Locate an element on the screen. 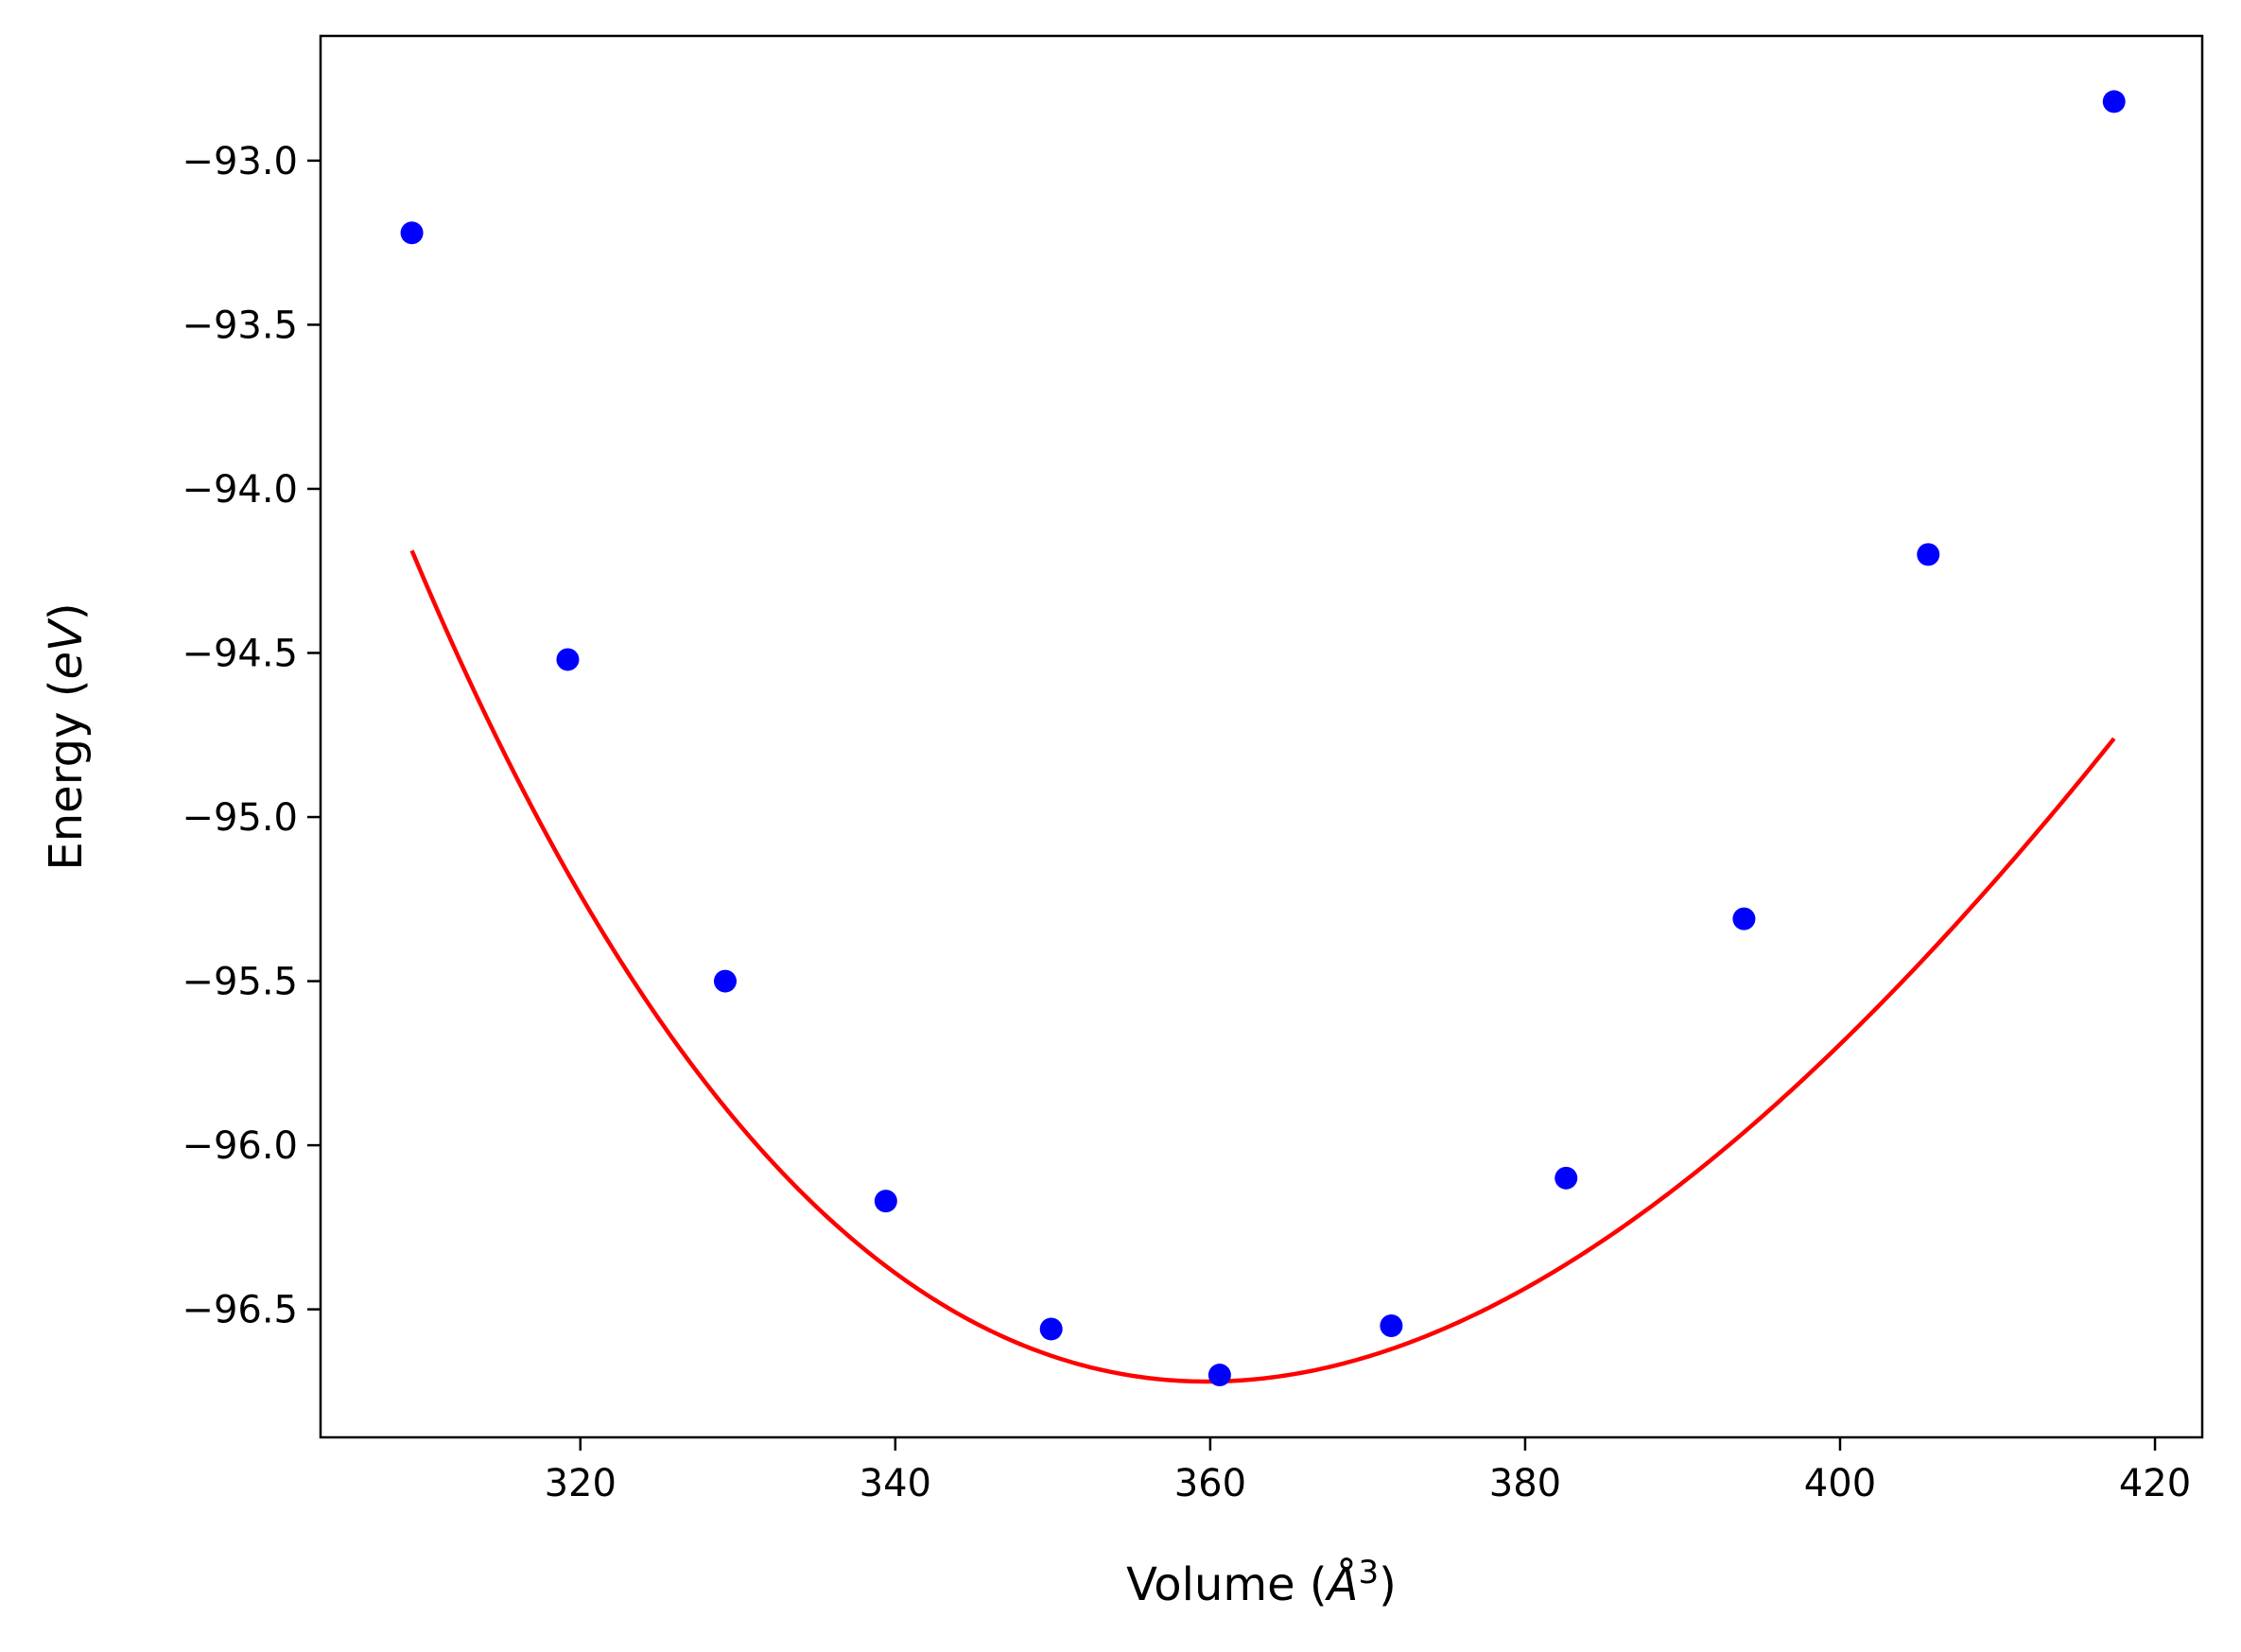 The image size is (2241, 1652). y-tick-label: −95.5 is located at coordinates (240, 983).